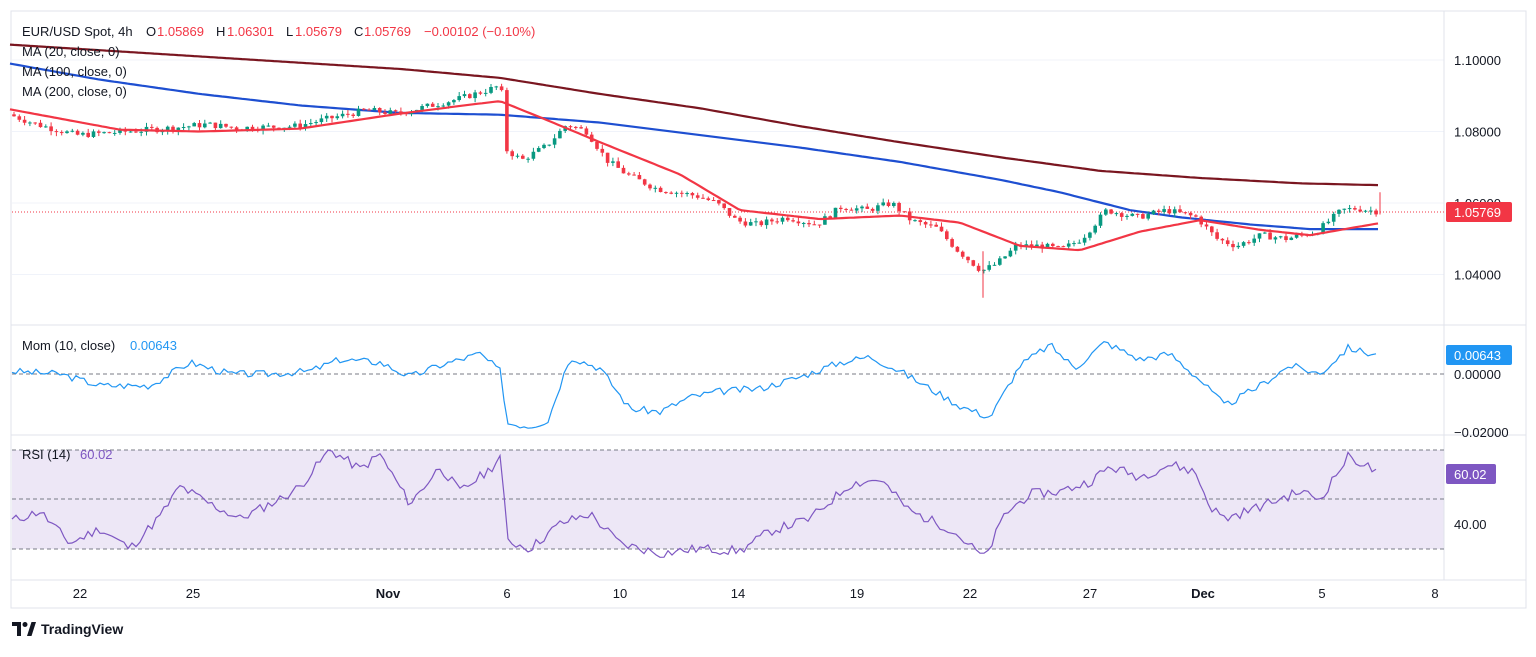  Describe the element at coordinates (358, 31) in the screenshot. I see `close-label: C` at that location.